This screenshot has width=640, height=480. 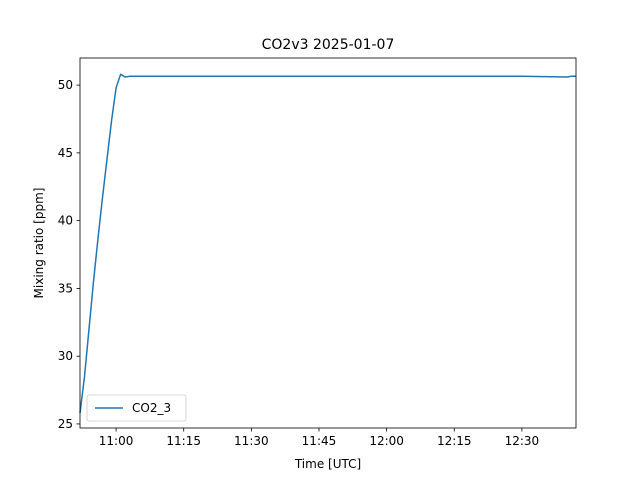 What do you see at coordinates (386, 441) in the screenshot?
I see `x-tick-label: 12:00` at bounding box center [386, 441].